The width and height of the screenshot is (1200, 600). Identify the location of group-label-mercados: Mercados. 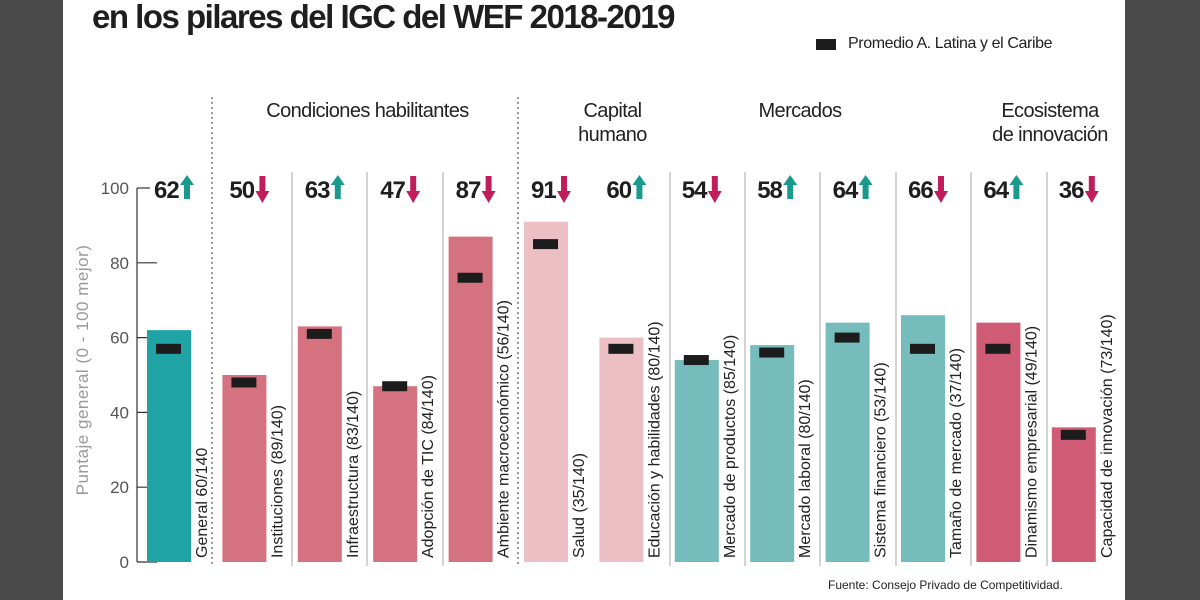
(800, 111).